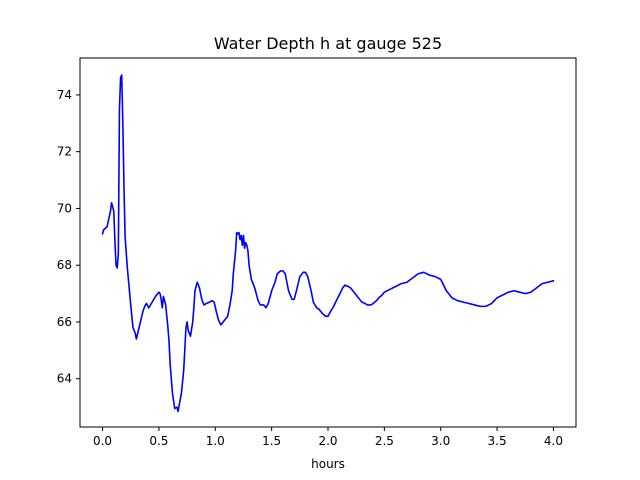 Image resolution: width=640 pixels, height=480 pixels. Describe the element at coordinates (64, 95) in the screenshot. I see `y-tick-label: 74` at that location.